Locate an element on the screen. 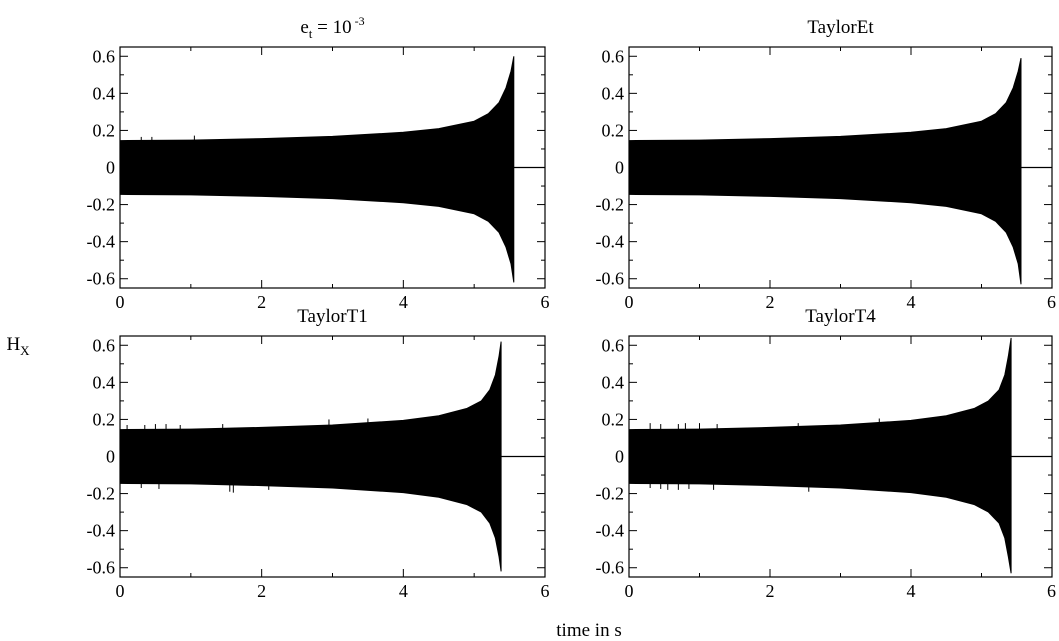 The width and height of the screenshot is (1059, 641). panel-title: et = 10 -3 is located at coordinates (332, 27).